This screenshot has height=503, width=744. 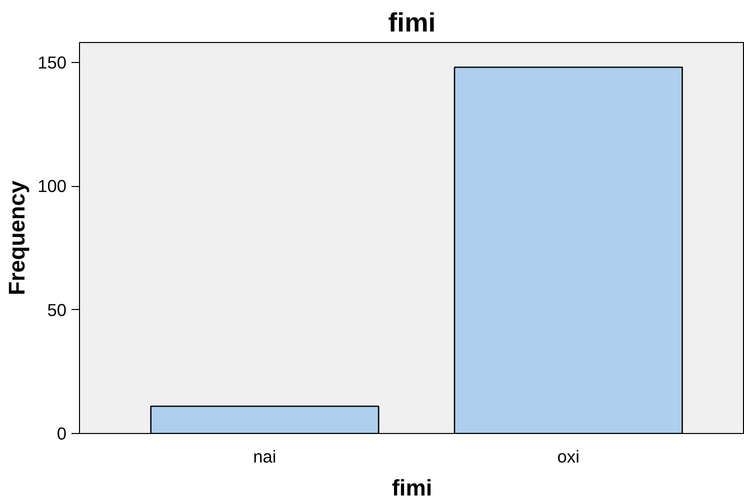 What do you see at coordinates (412, 23) in the screenshot?
I see `chart-title: fimi` at bounding box center [412, 23].